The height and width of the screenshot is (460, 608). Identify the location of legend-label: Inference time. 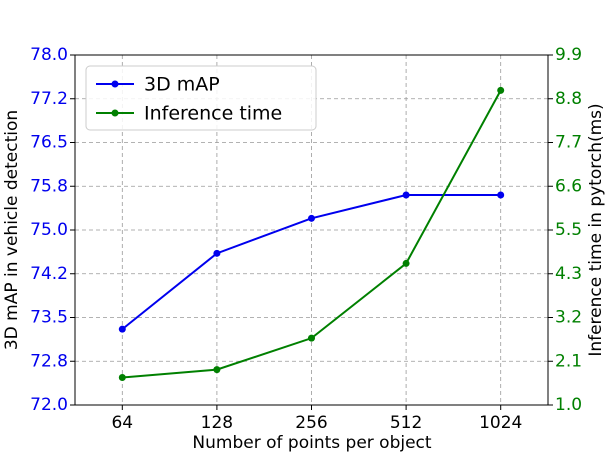
(213, 114).